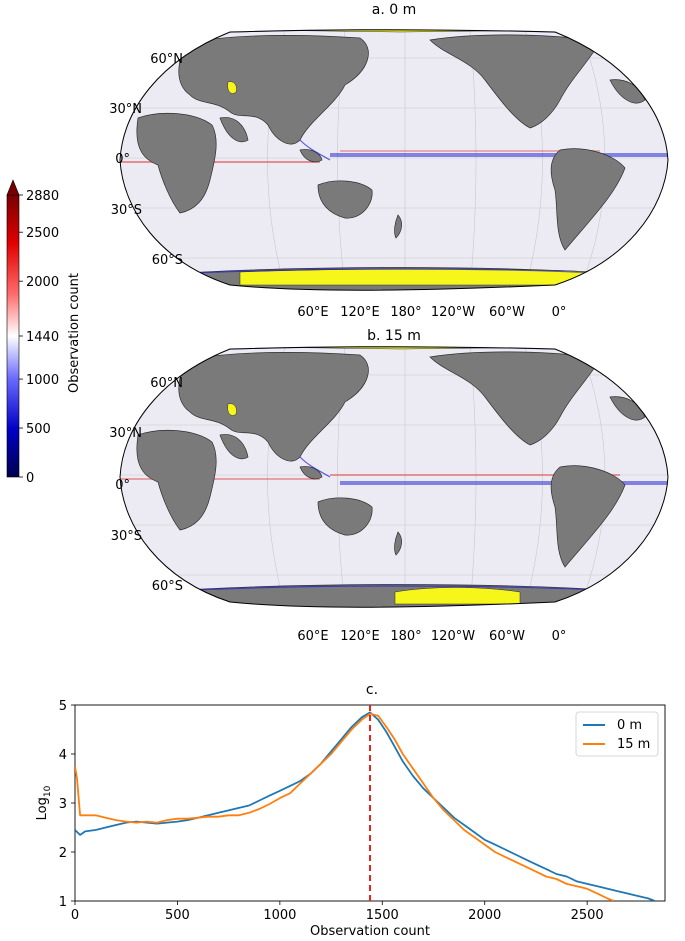 The height and width of the screenshot is (941, 685). I want to click on y-axis-label: Log10, so click(44, 802).